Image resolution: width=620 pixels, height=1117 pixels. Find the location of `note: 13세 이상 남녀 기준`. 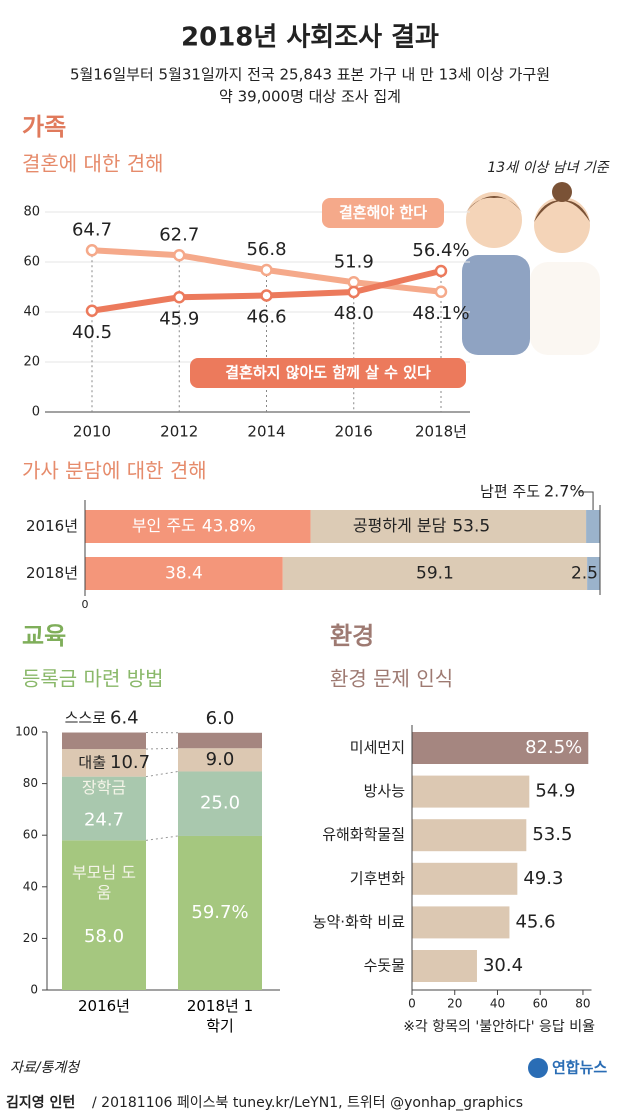

note: 13세 이상 남녀 기준 is located at coordinates (548, 168).